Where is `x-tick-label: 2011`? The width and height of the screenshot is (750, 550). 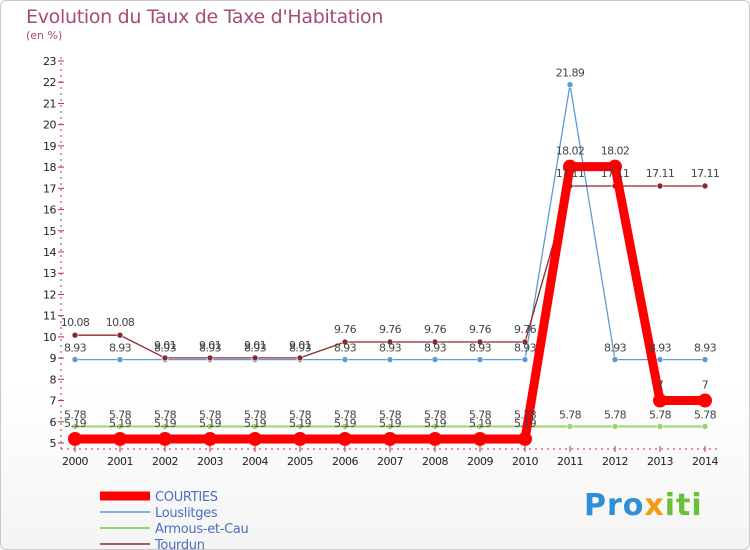
x-tick-label: 2011 is located at coordinates (570, 461).